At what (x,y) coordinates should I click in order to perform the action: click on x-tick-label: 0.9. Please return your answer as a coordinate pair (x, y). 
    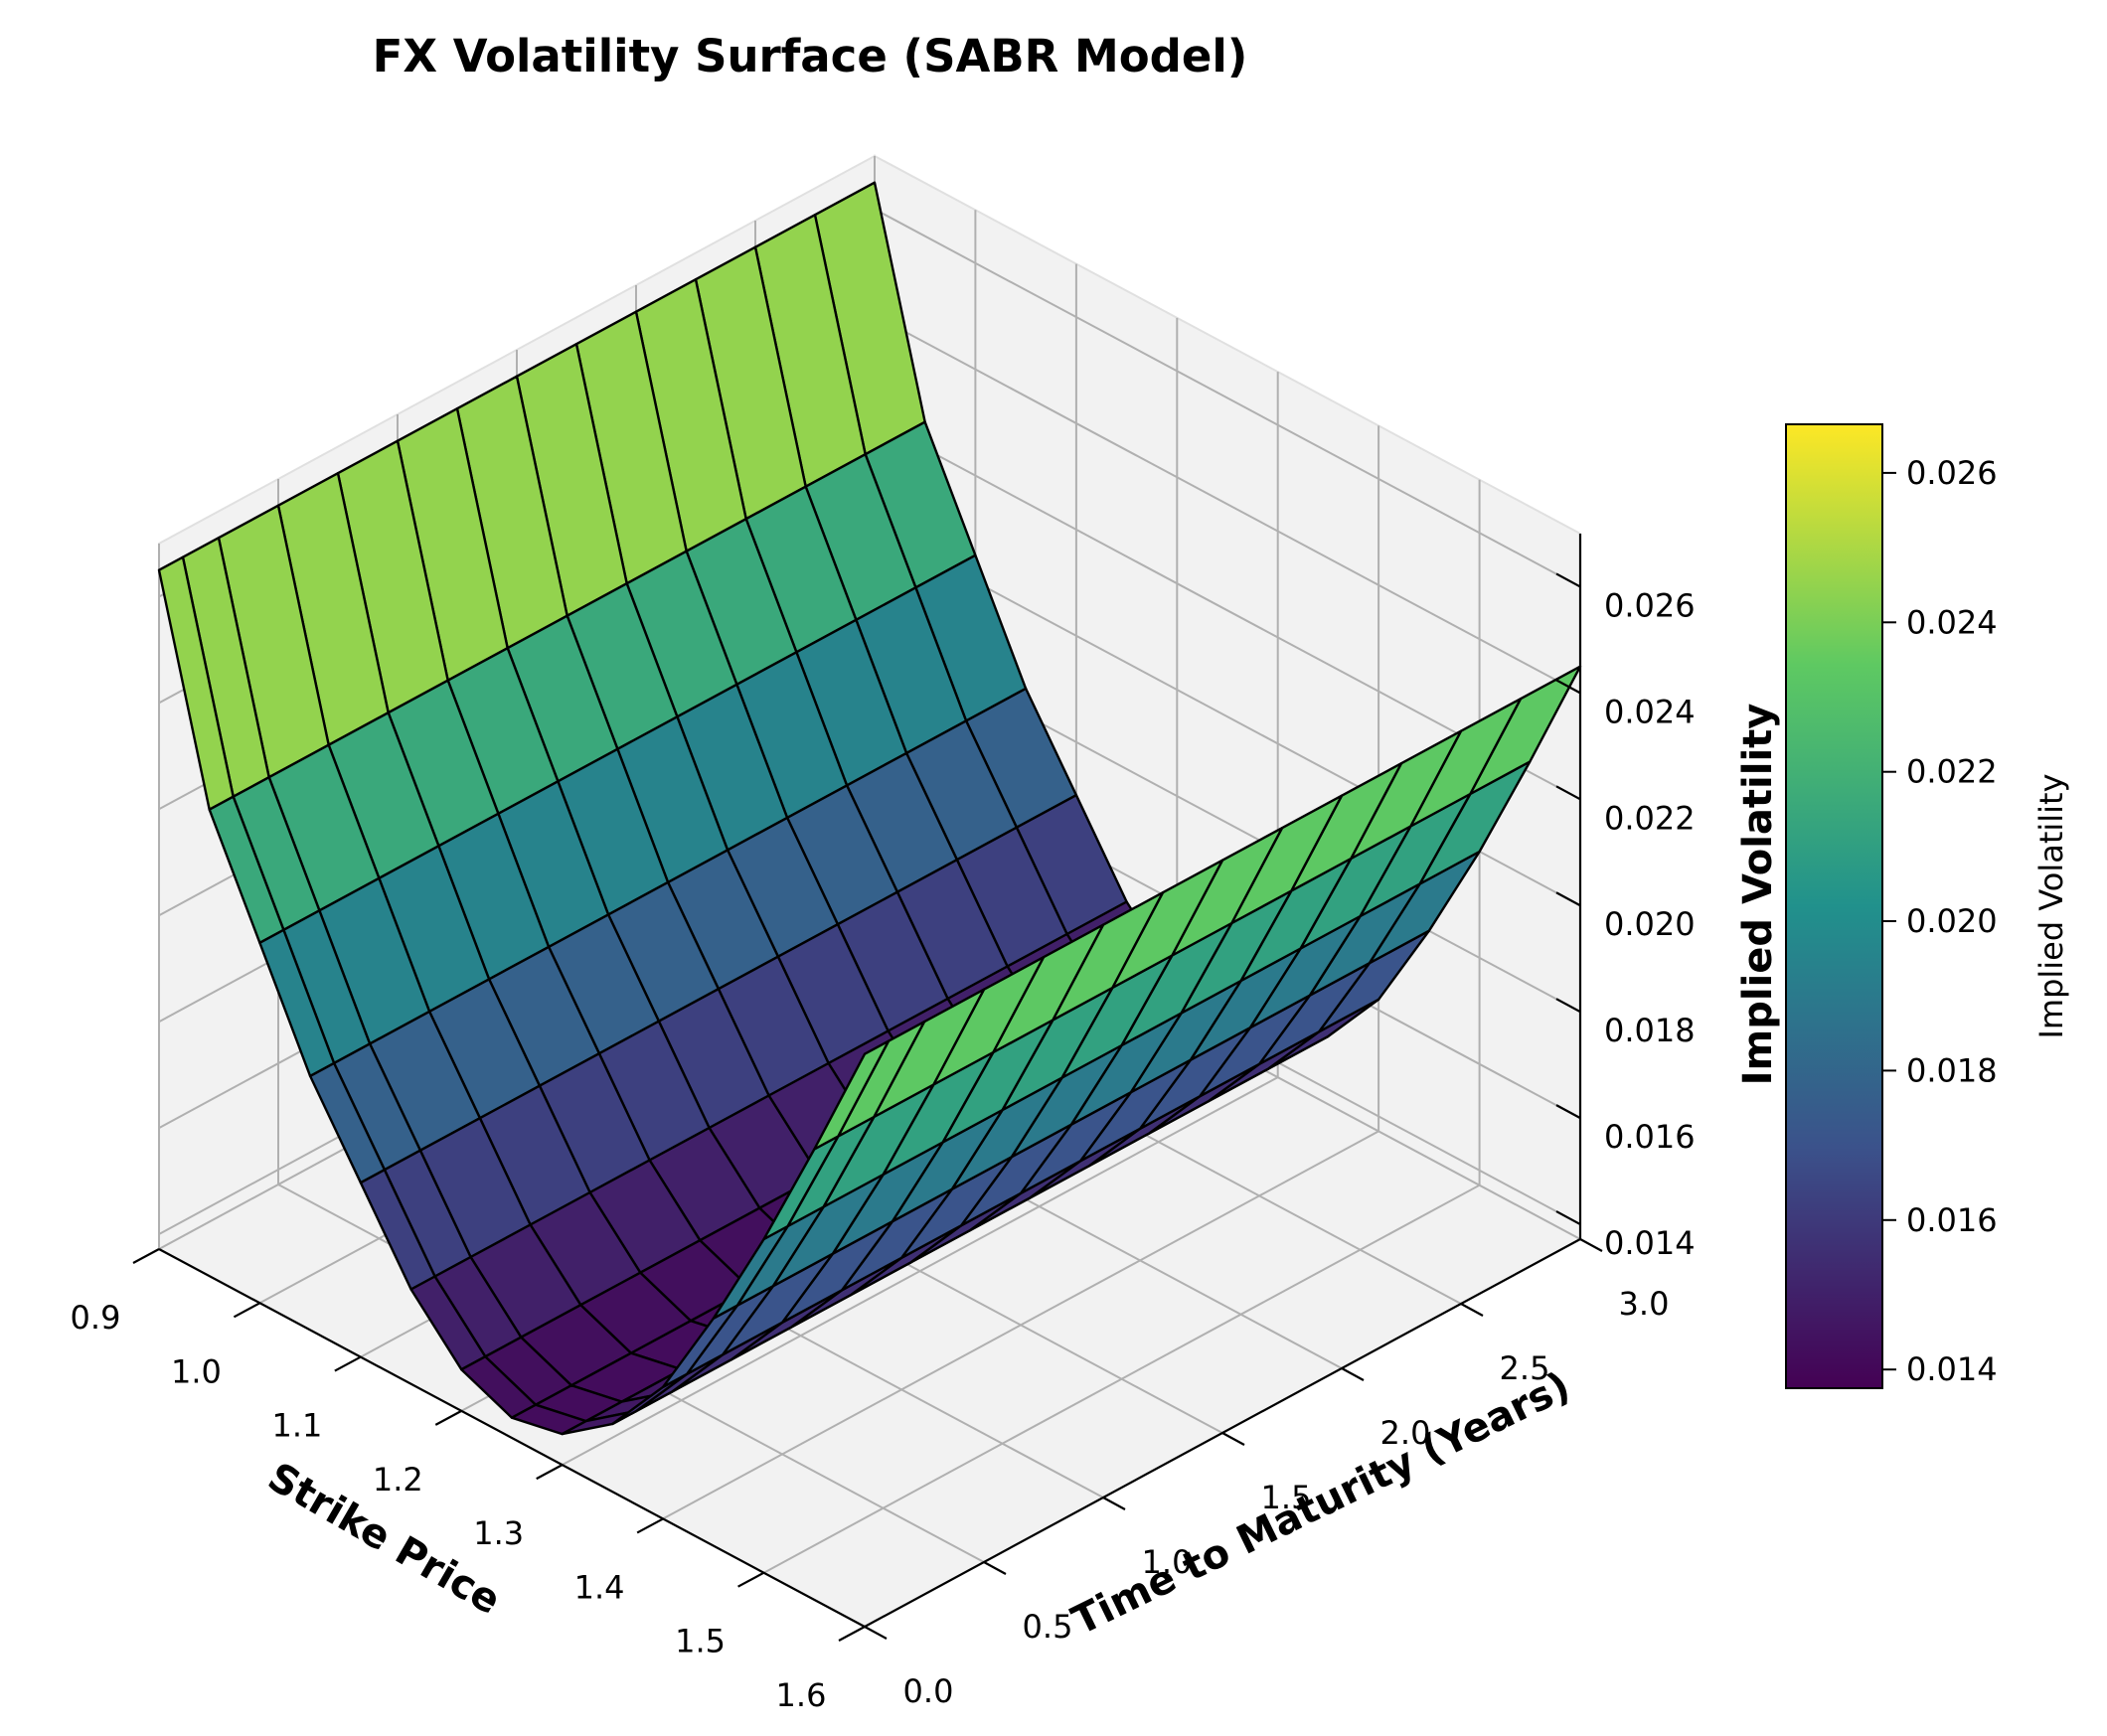
    Looking at the image, I should click on (96, 1318).